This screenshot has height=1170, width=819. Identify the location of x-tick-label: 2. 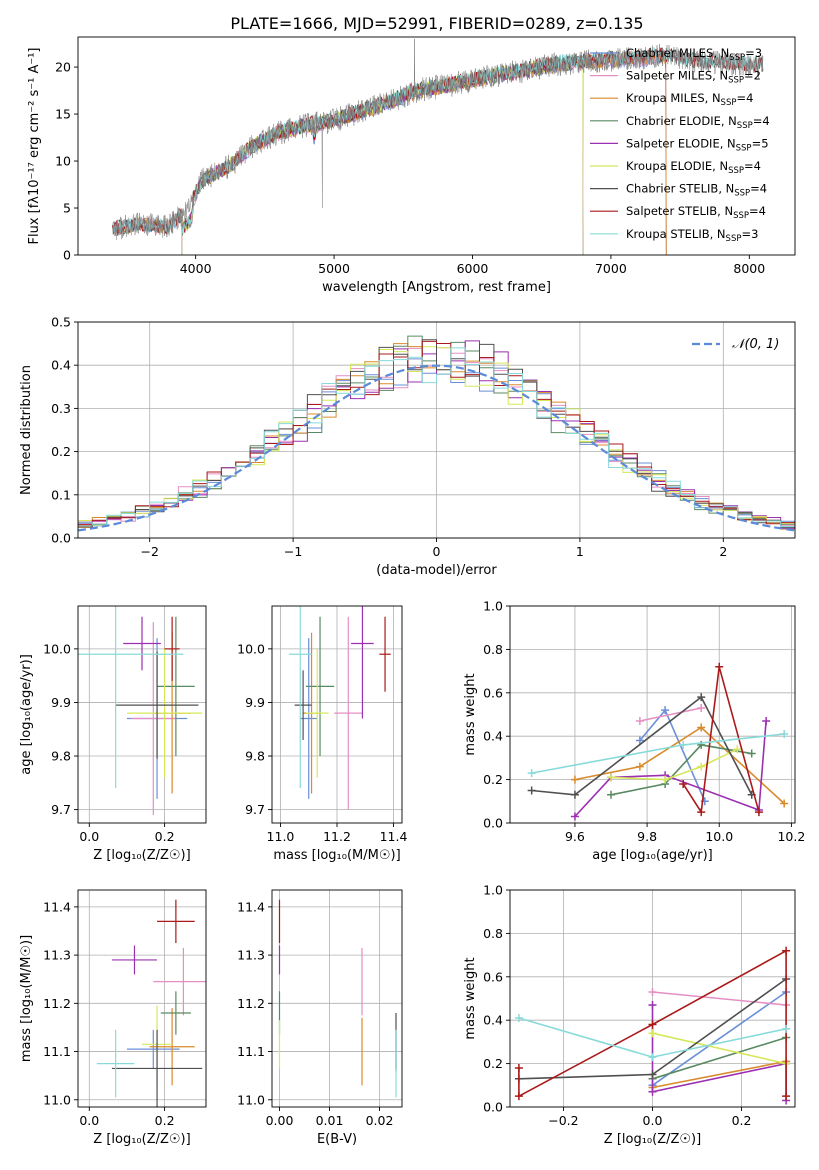
(723, 551).